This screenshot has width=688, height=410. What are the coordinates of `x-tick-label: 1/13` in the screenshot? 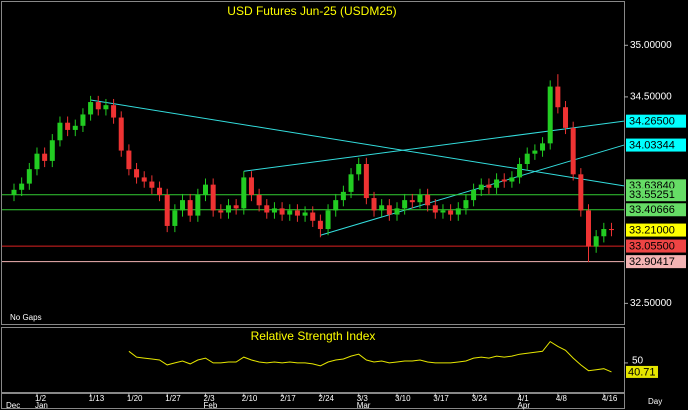 It's located at (97, 398).